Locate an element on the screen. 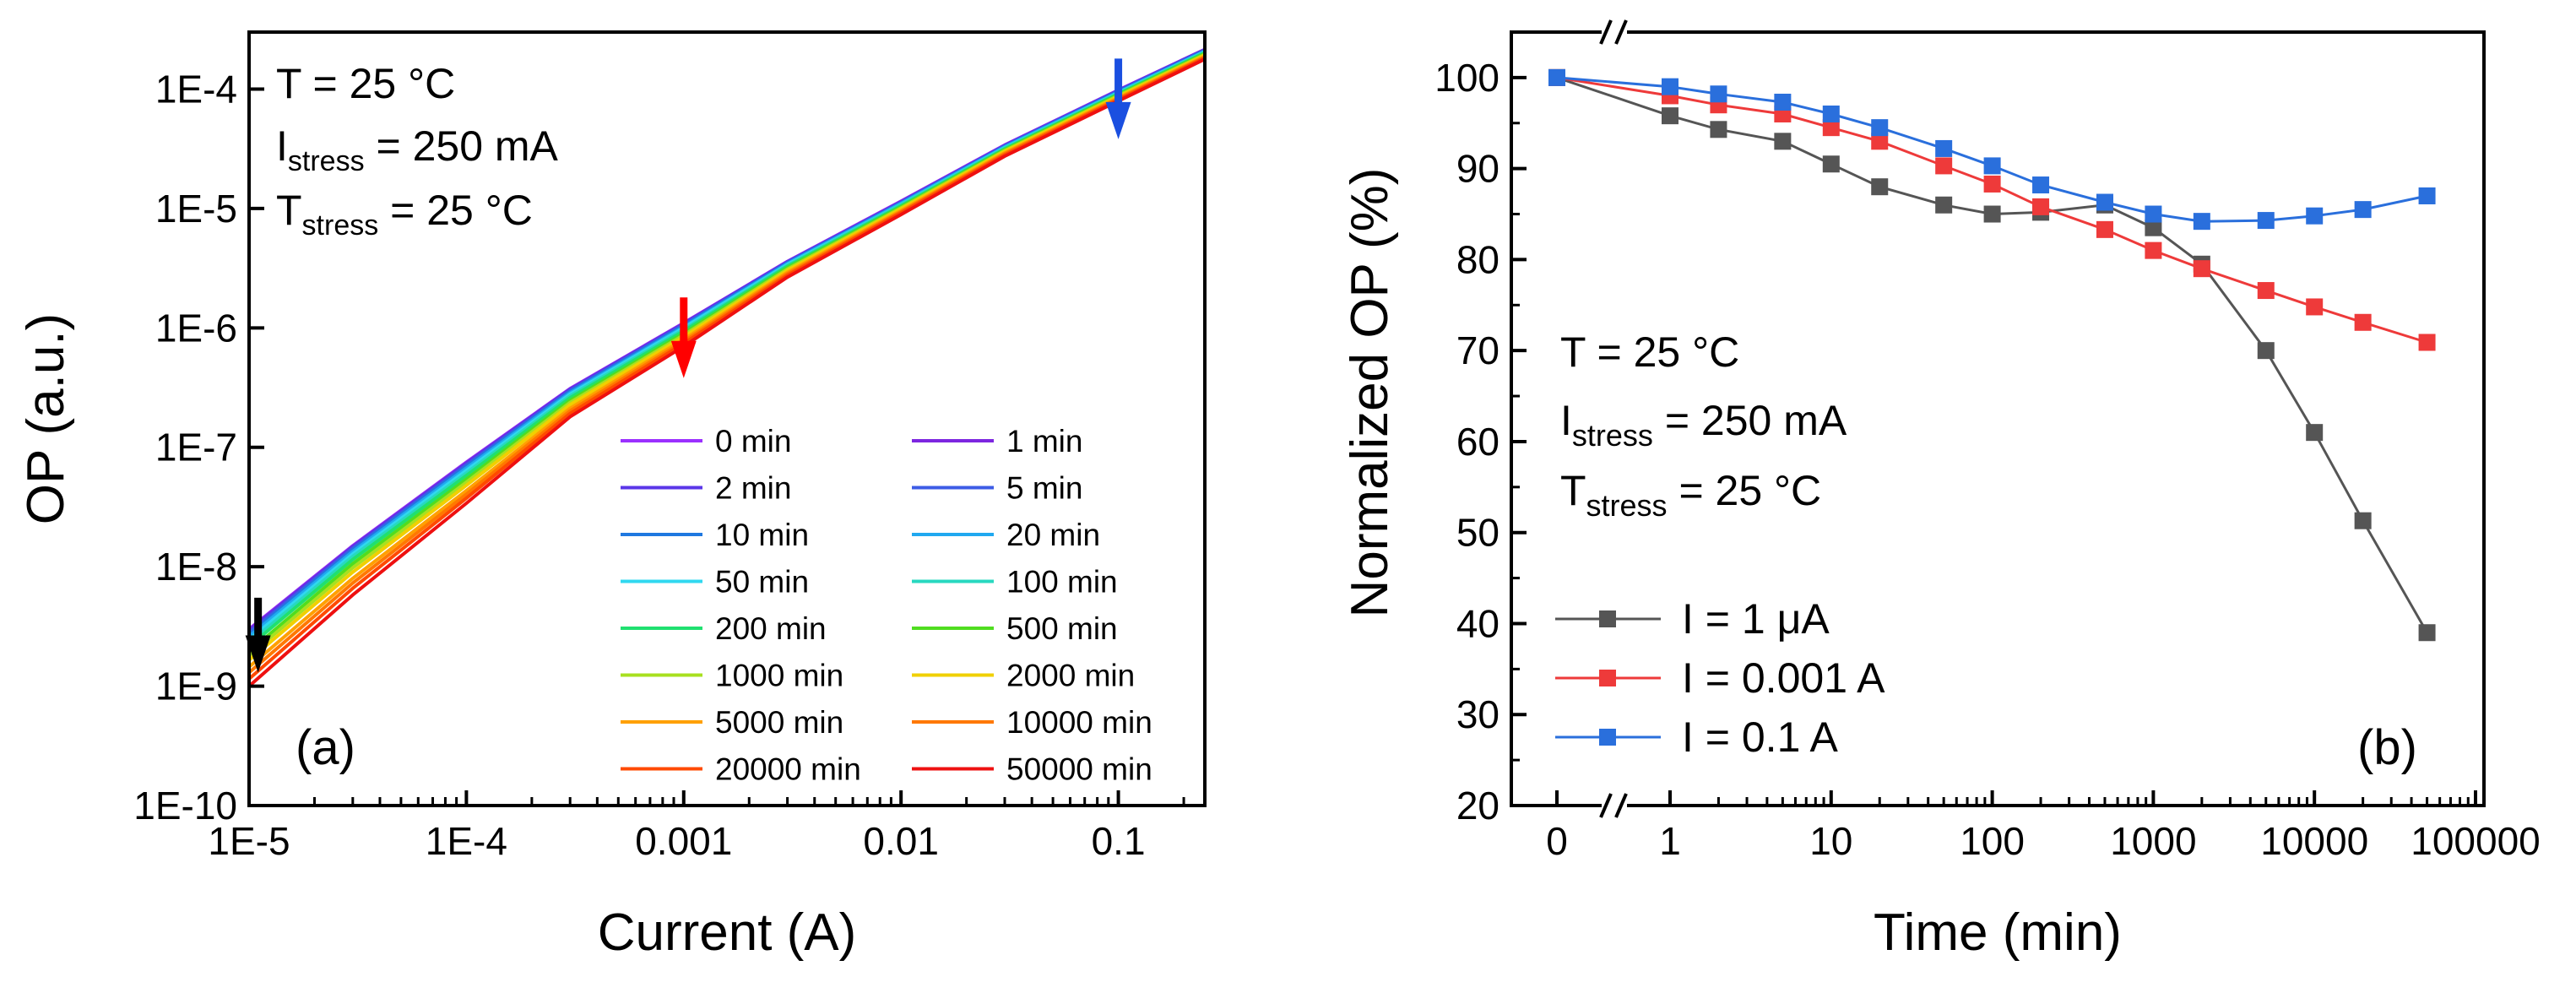 The height and width of the screenshot is (993, 2576). panel-a-x-ticks: 1E-5 1E-4 0.001 0.01 0.1 is located at coordinates (696, 826).